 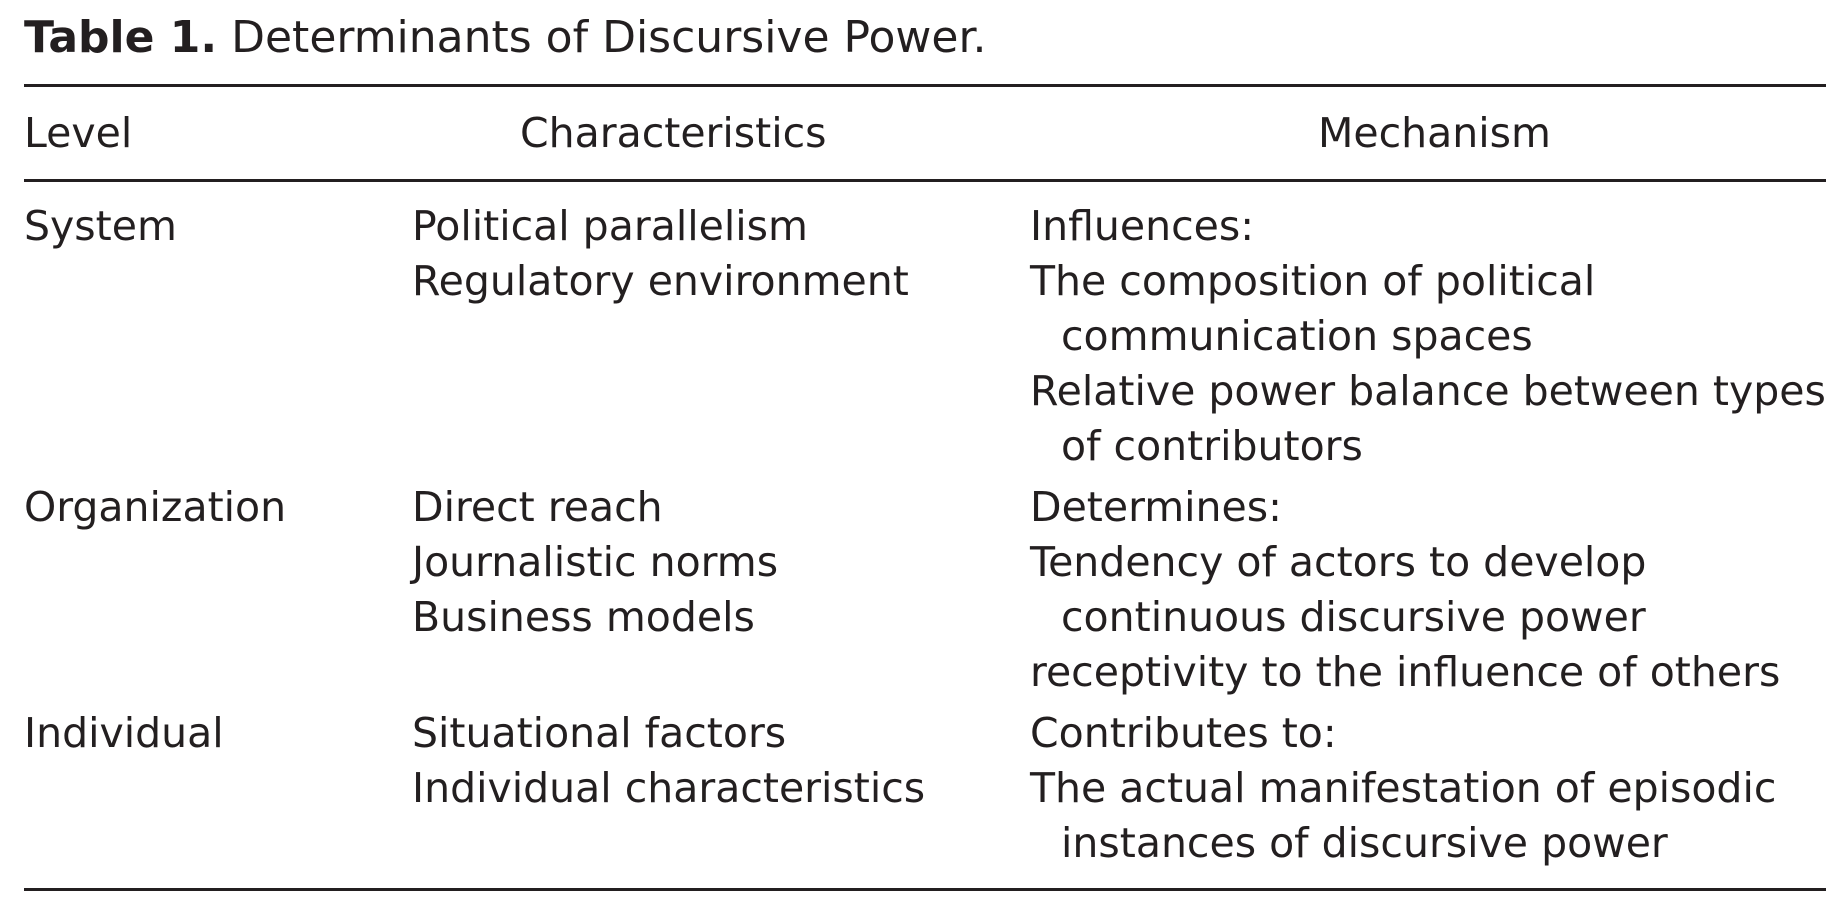 I want to click on top-rule, so click(x=925, y=85).